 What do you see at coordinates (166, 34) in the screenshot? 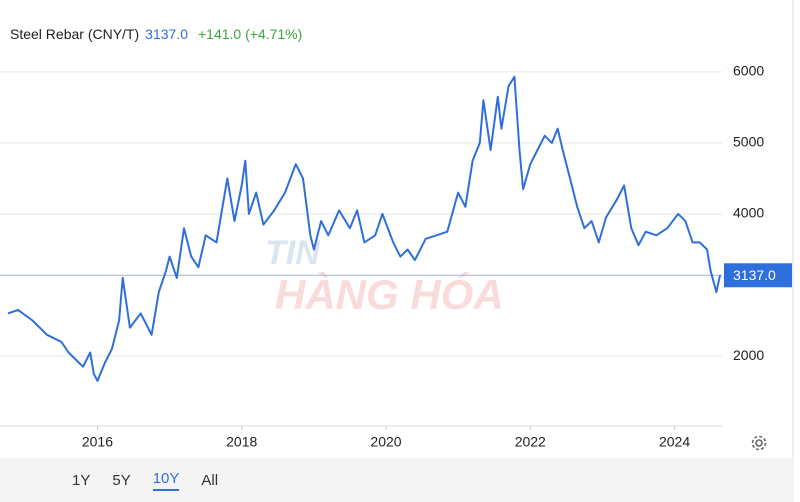
I see `price: 3137.0` at bounding box center [166, 34].